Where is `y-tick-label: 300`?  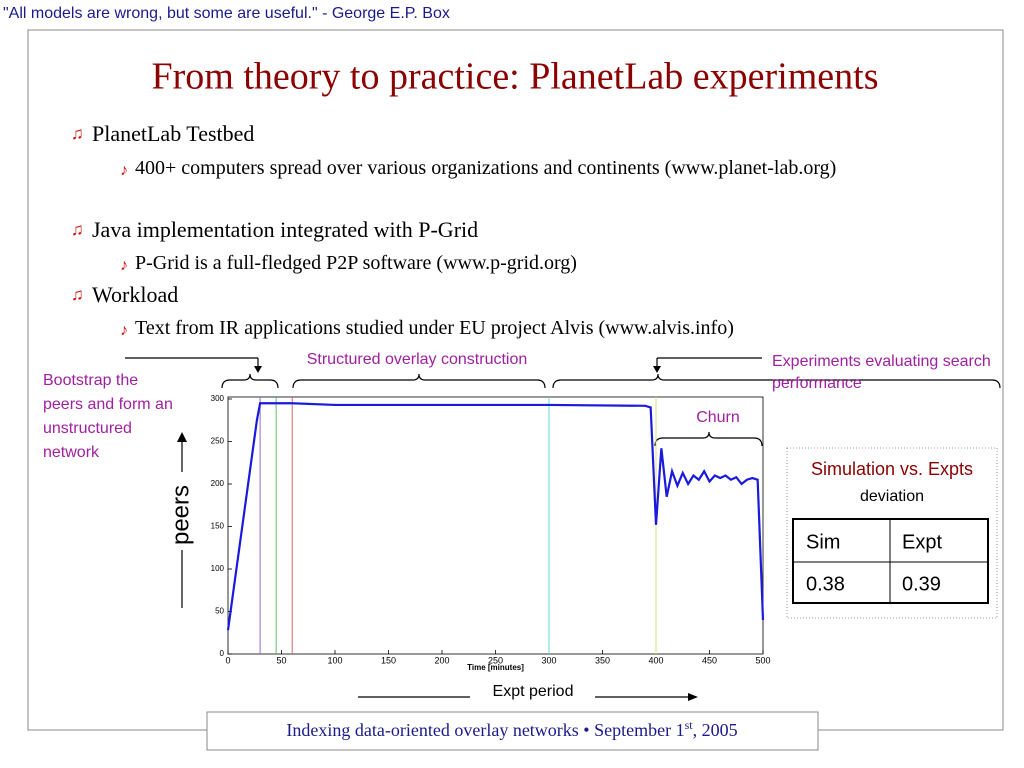
y-tick-label: 300 is located at coordinates (218, 398).